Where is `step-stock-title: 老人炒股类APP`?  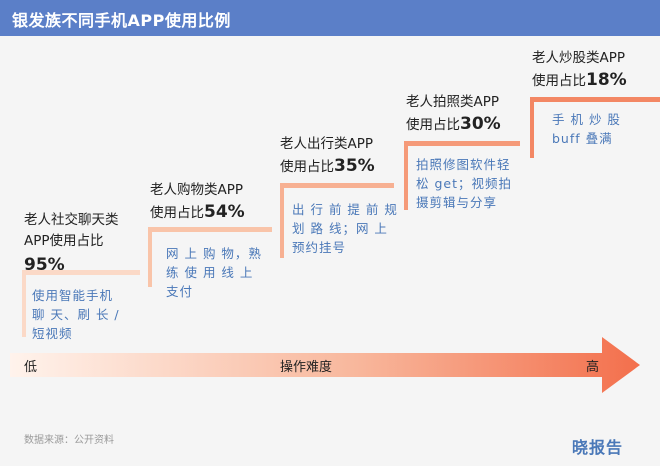 step-stock-title: 老人炒股类APP is located at coordinates (579, 58).